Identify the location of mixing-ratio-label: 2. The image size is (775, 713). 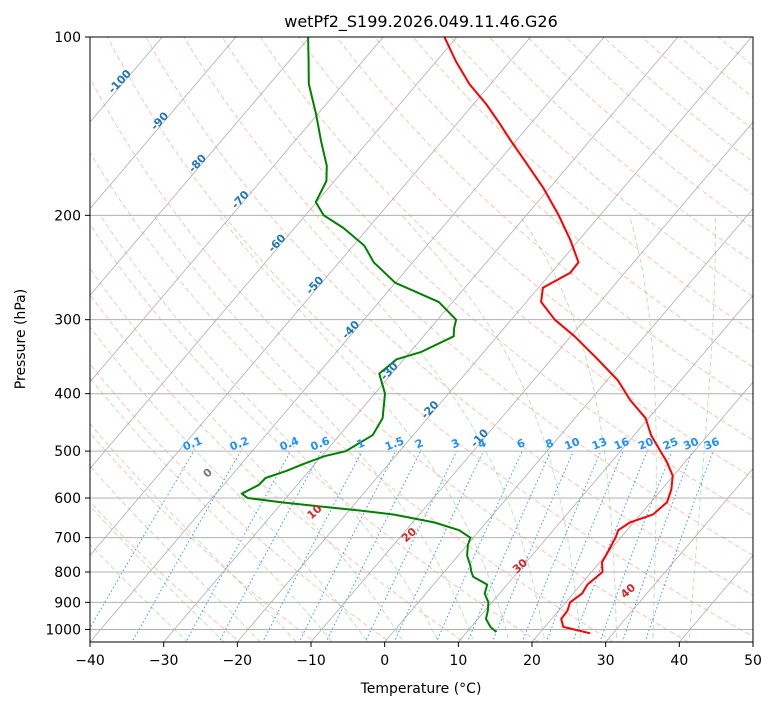
(419, 443).